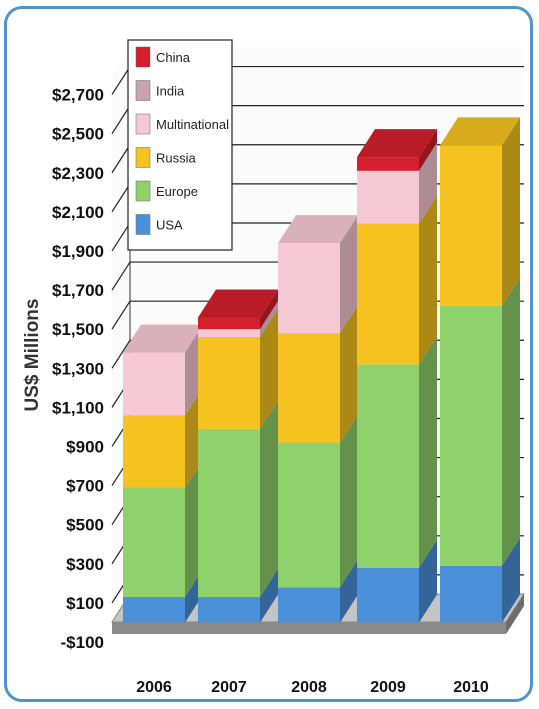 The image size is (539, 709). Describe the element at coordinates (78, 134) in the screenshot. I see `y-tick-label: $2,500` at that location.